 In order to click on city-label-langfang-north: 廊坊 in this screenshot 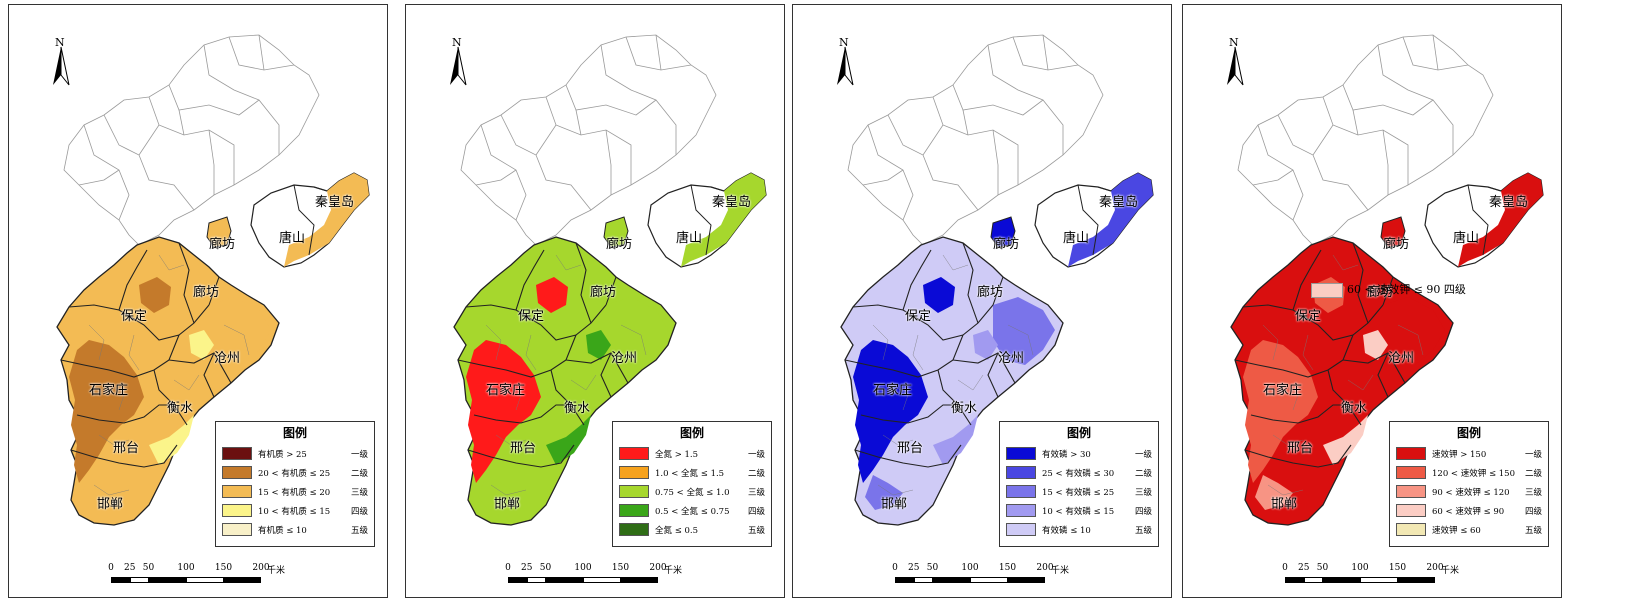, I will do `click(222, 244)`.